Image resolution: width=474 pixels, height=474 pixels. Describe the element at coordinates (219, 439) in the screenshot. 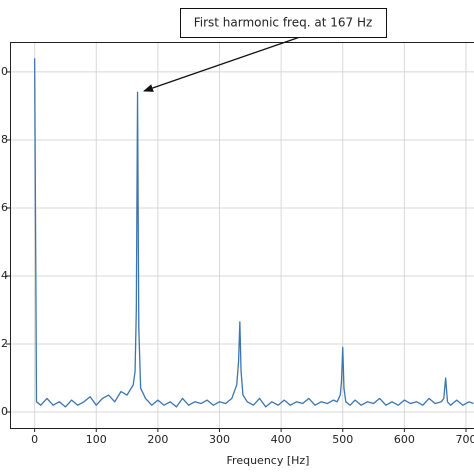

I see `x-tick-label: 300` at that location.